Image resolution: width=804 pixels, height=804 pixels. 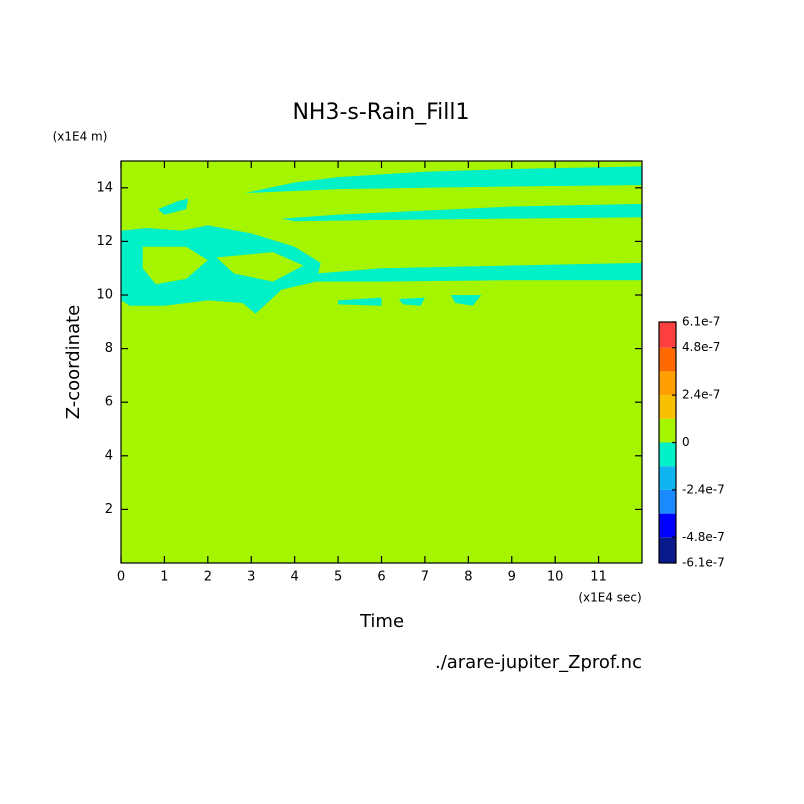 I want to click on colorbar-tick-label: -2.4e-7, so click(x=703, y=489).